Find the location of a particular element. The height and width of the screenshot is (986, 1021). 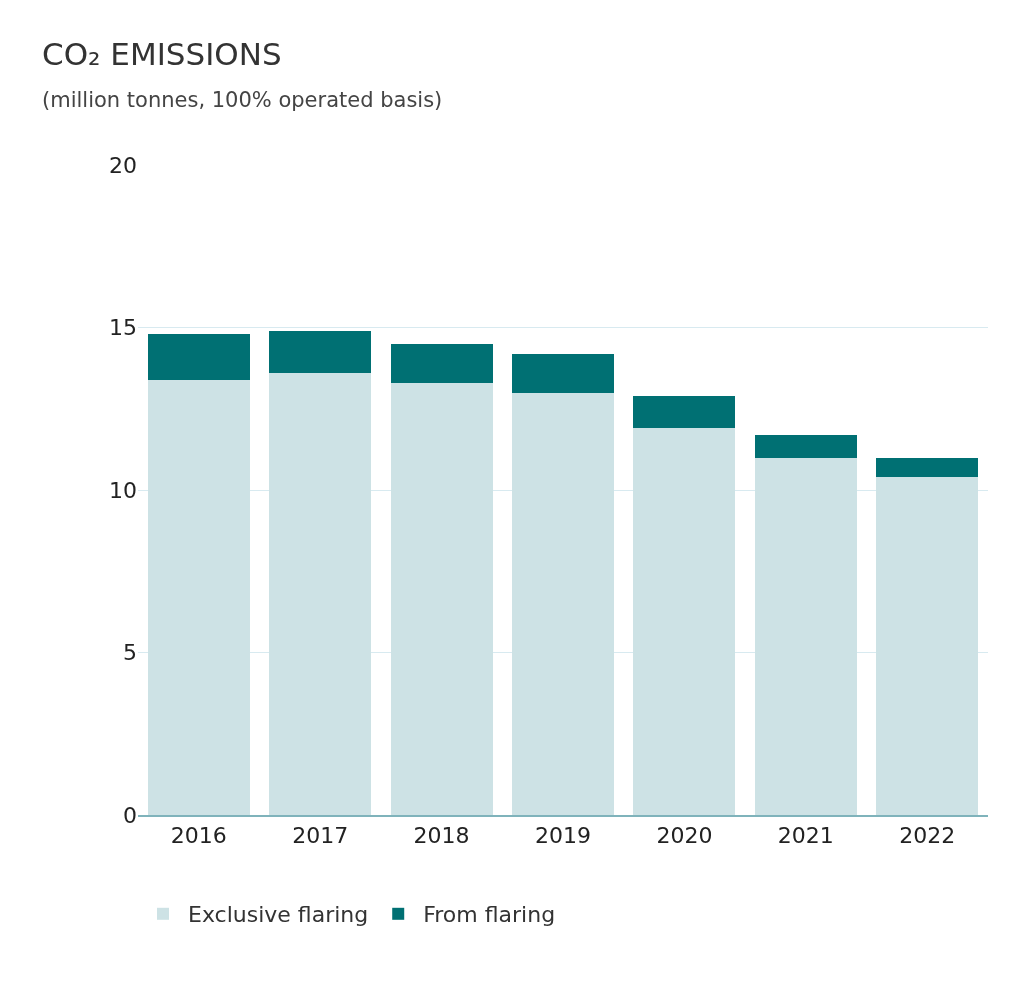

x-tick-label: 2017 is located at coordinates (320, 836).